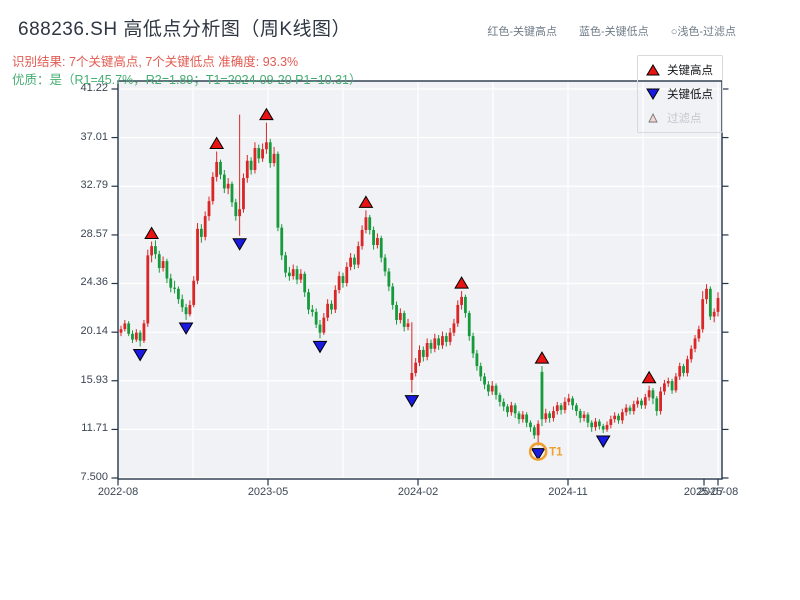 The width and height of the screenshot is (800, 600). What do you see at coordinates (155, 62) in the screenshot?
I see `recognition-result-text: 识别结果: 7个关键高点, 7个关键低点 准确度: 93.3%` at bounding box center [155, 62].